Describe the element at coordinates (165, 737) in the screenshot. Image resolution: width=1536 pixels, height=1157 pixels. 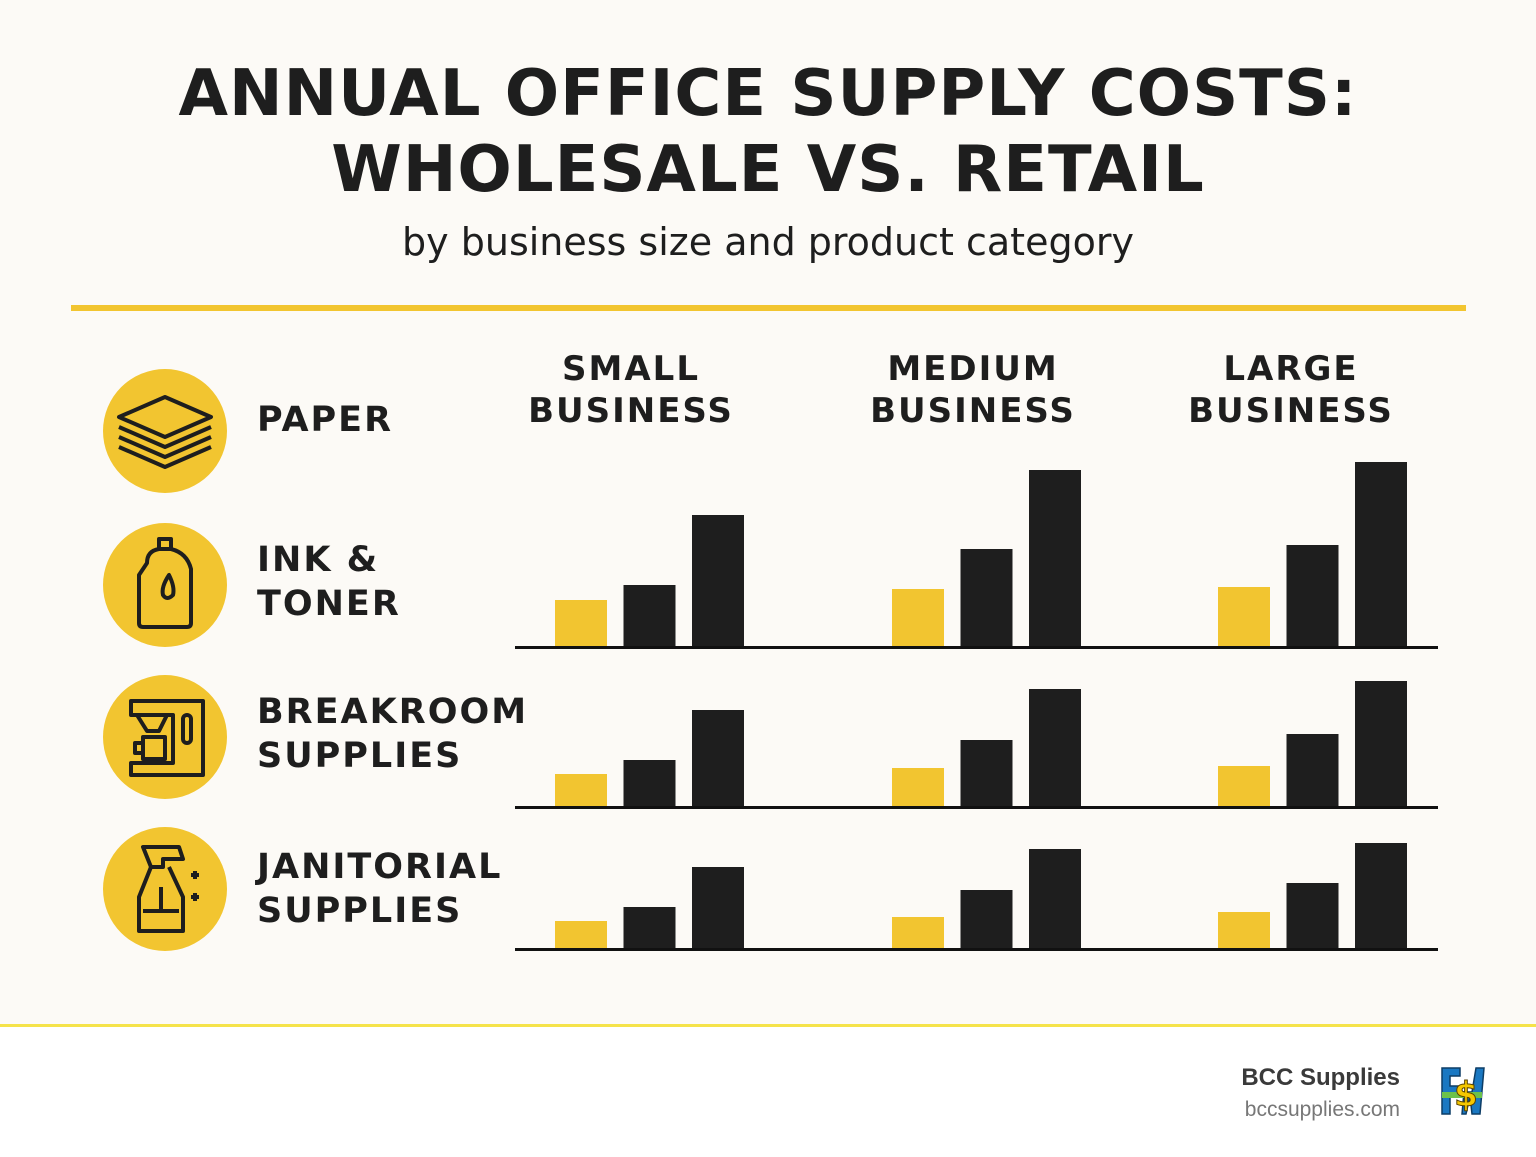
I see `coffee-machine-icon` at that location.